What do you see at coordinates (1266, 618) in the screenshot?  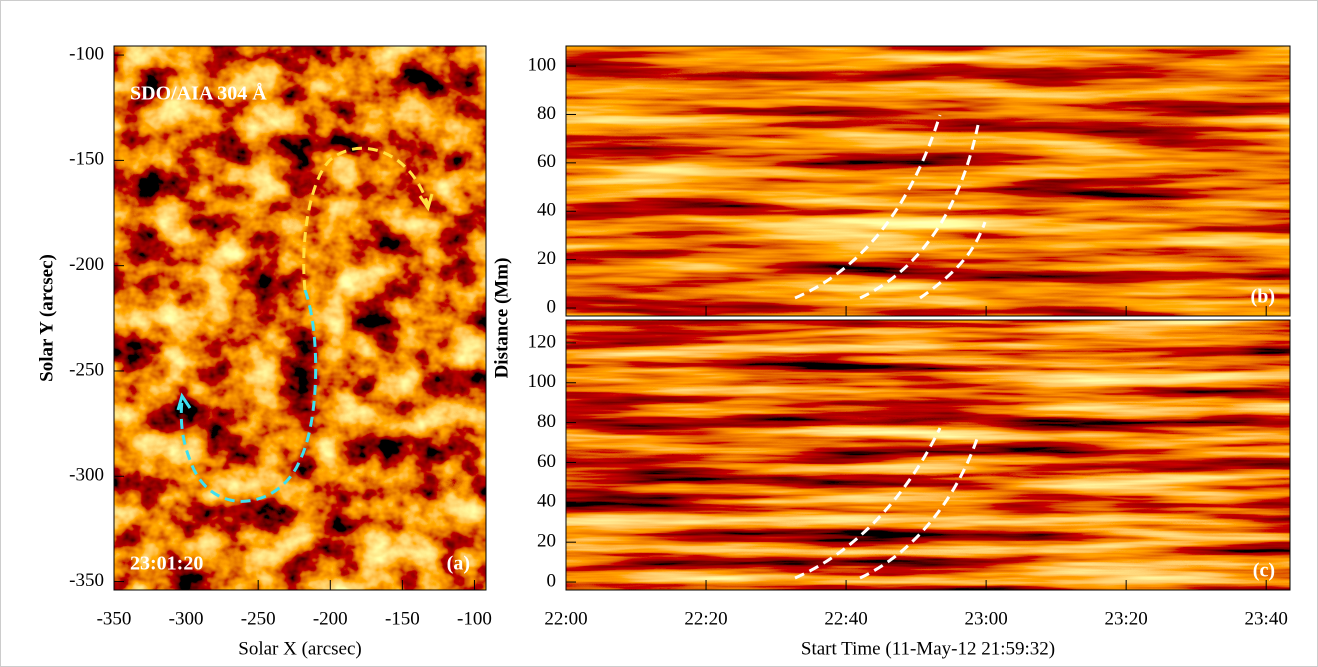 I see `x-tick-label: 23:40` at bounding box center [1266, 618].